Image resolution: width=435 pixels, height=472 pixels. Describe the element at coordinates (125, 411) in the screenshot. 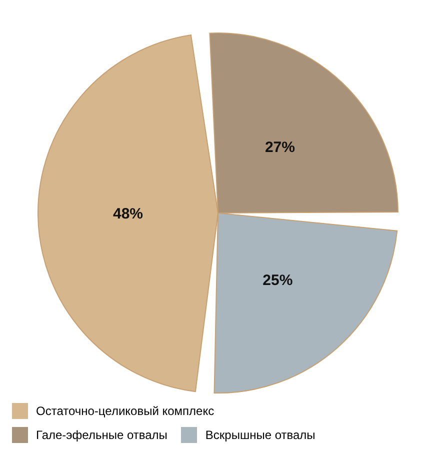

I see `legend-label: Остаточно-целиковый комплекс` at that location.